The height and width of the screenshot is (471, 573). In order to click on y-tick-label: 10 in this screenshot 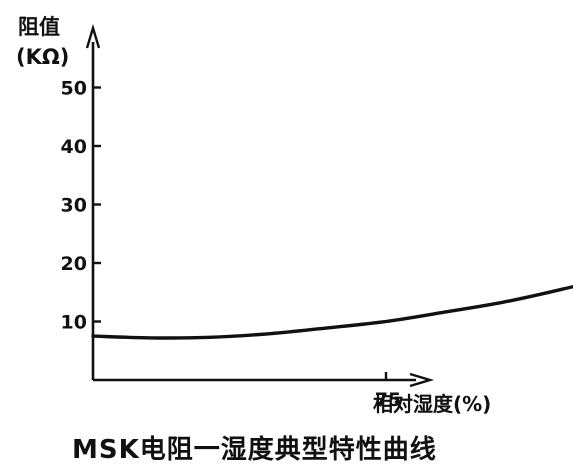, I will do `click(74, 323)`.